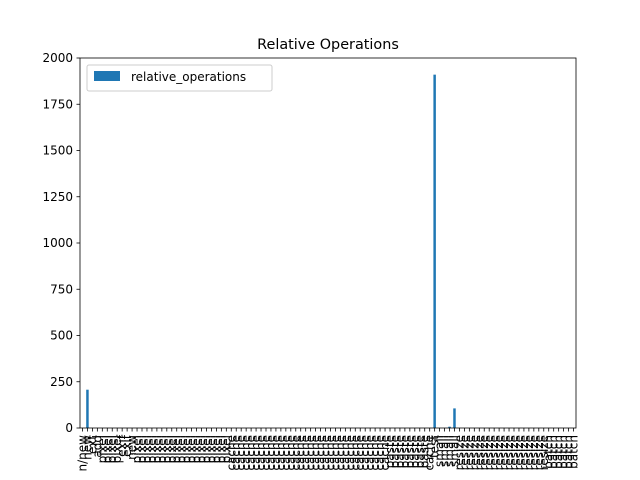  Describe the element at coordinates (188, 77) in the screenshot. I see `legend-label: relative_operations` at that location.